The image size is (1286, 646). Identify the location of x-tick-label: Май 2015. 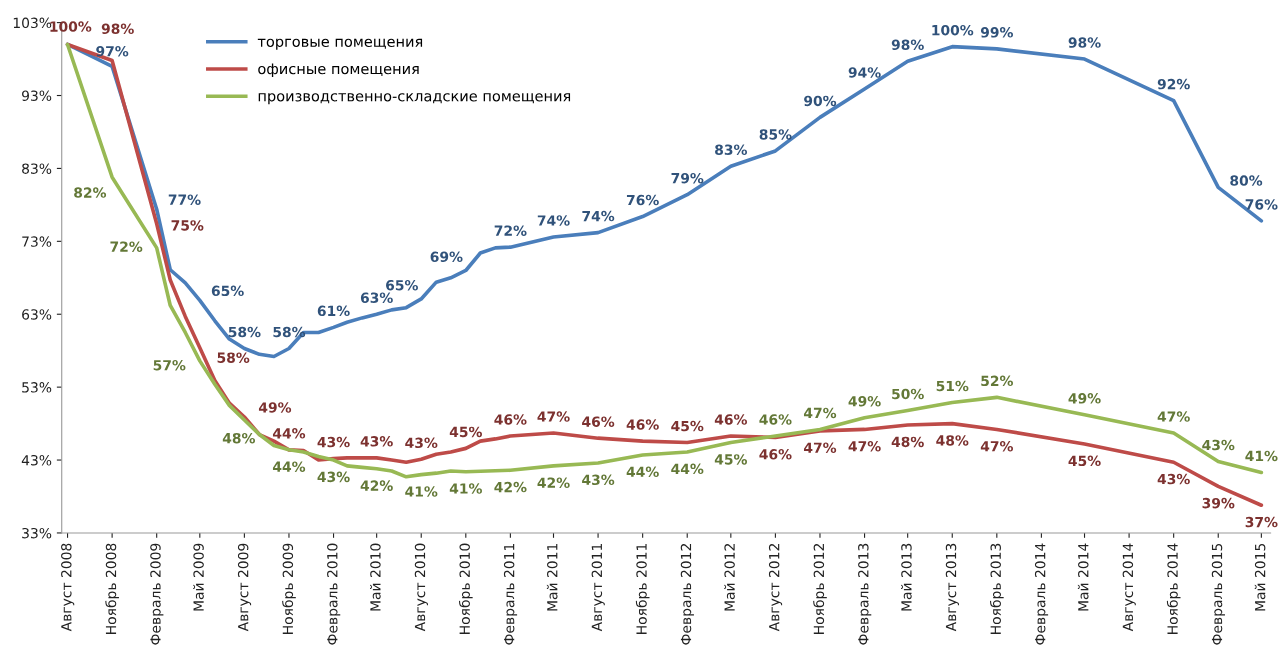
(1260, 577).